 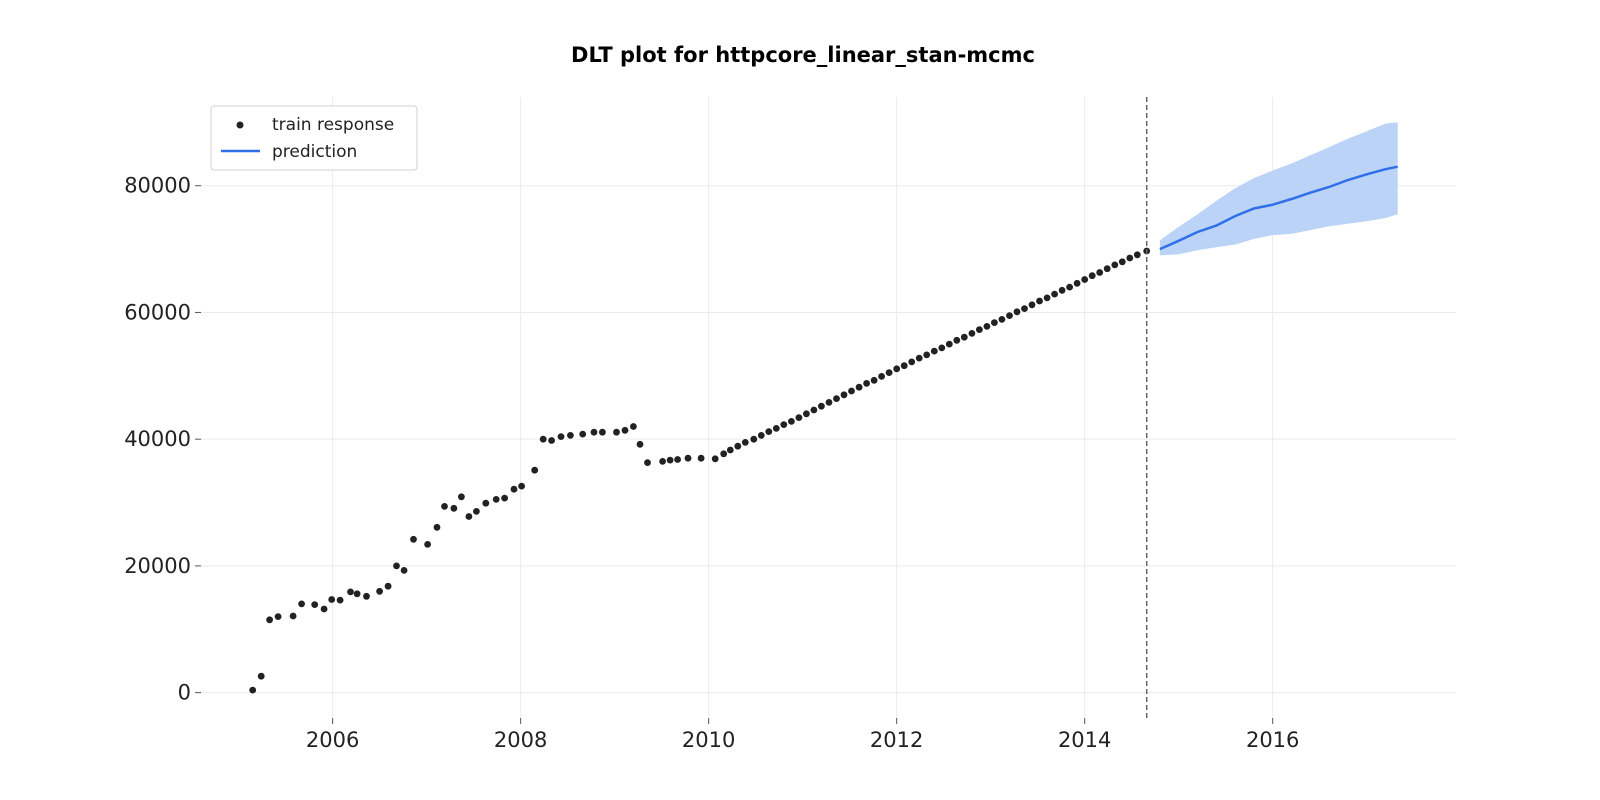 What do you see at coordinates (157, 186) in the screenshot?
I see `y-tick-label: 80000` at bounding box center [157, 186].